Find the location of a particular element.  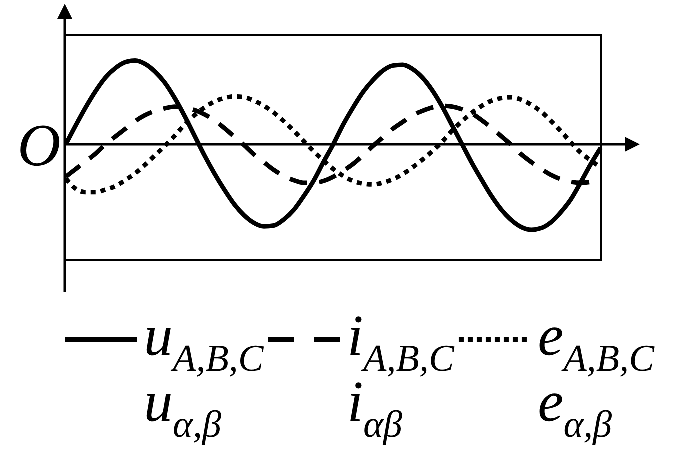

legend-label: e$_{A,B,C}$ e$_{α,β}$ is located at coordinates (597, 374).